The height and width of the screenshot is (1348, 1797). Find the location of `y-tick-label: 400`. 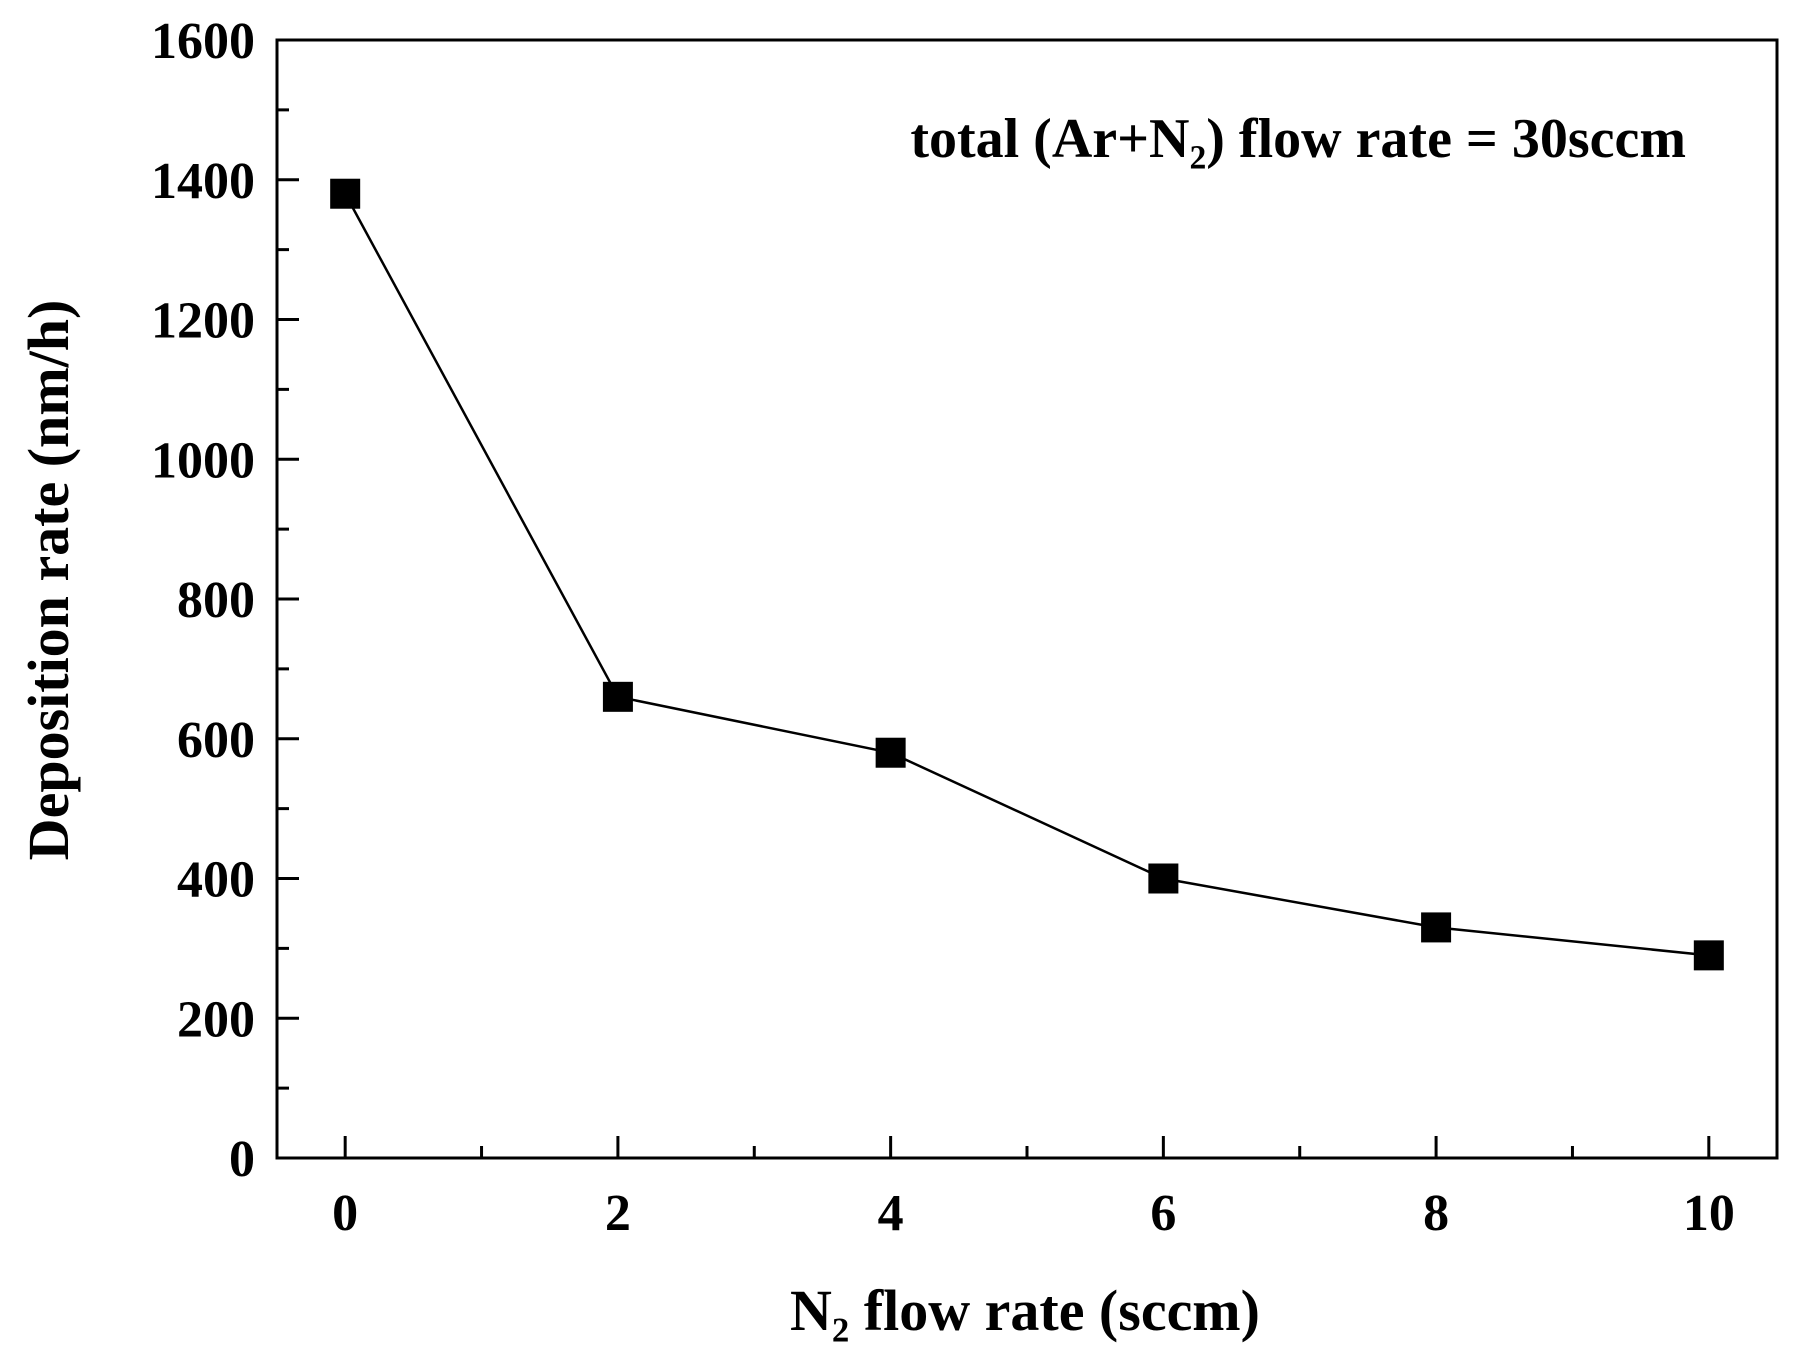

y-tick-label: 400 is located at coordinates (216, 880).